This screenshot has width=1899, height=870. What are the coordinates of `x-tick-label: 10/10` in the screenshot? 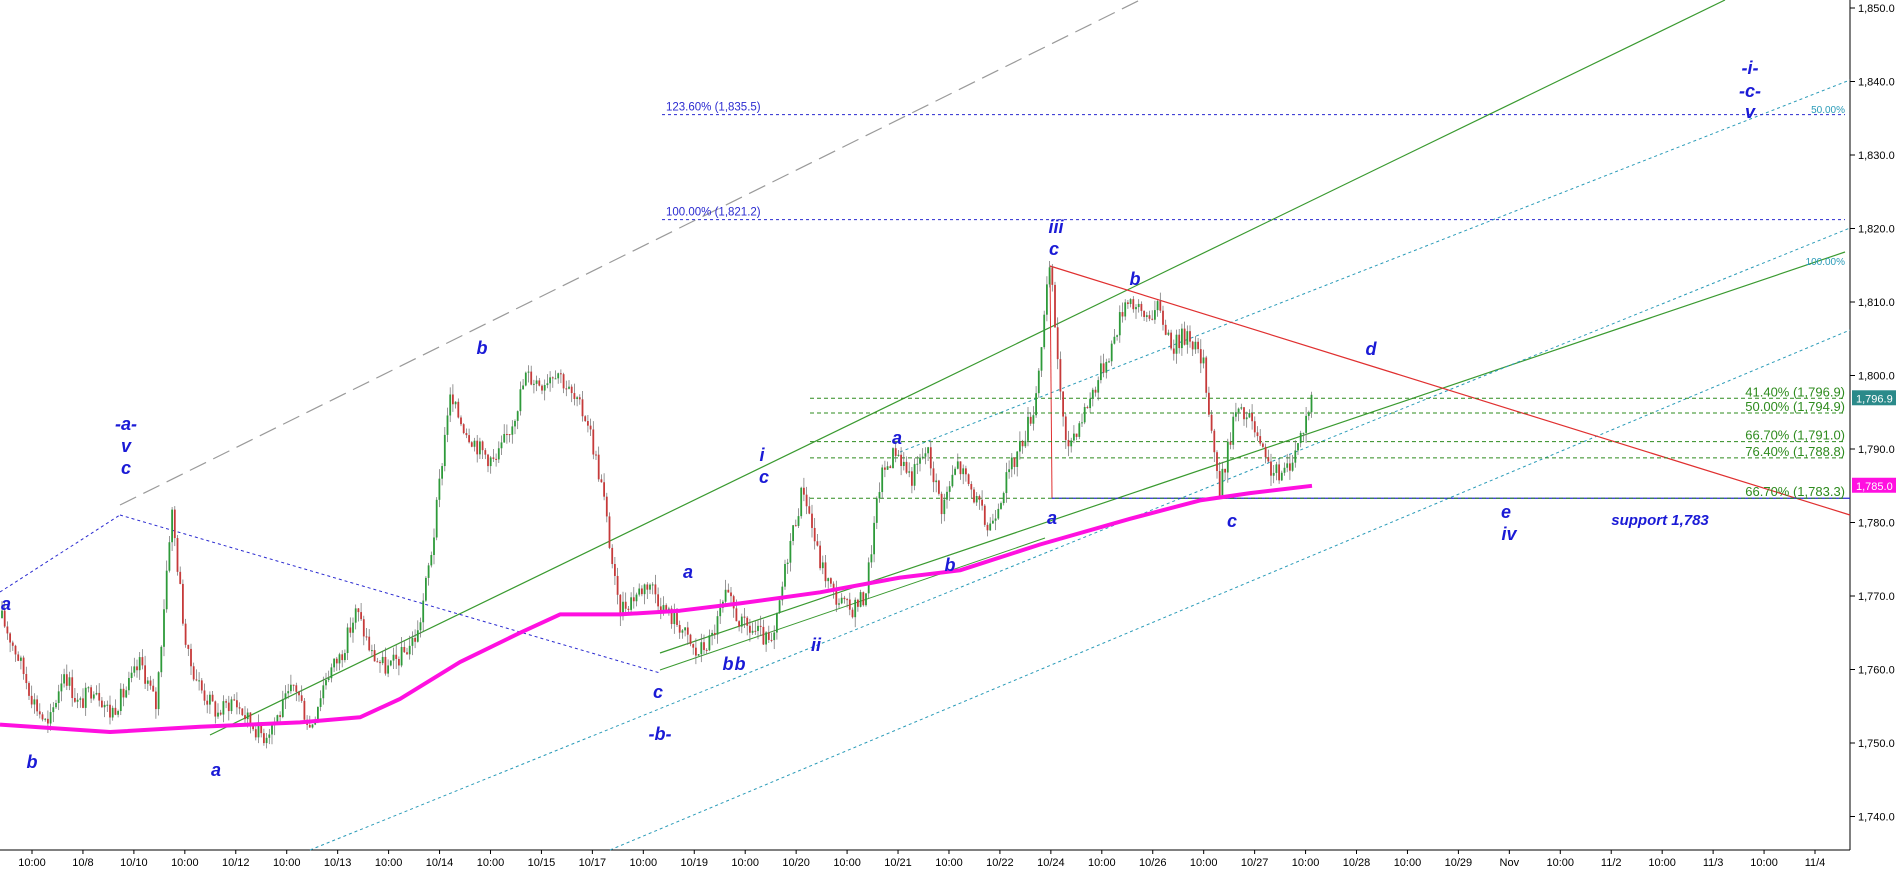 It's located at (134, 863).